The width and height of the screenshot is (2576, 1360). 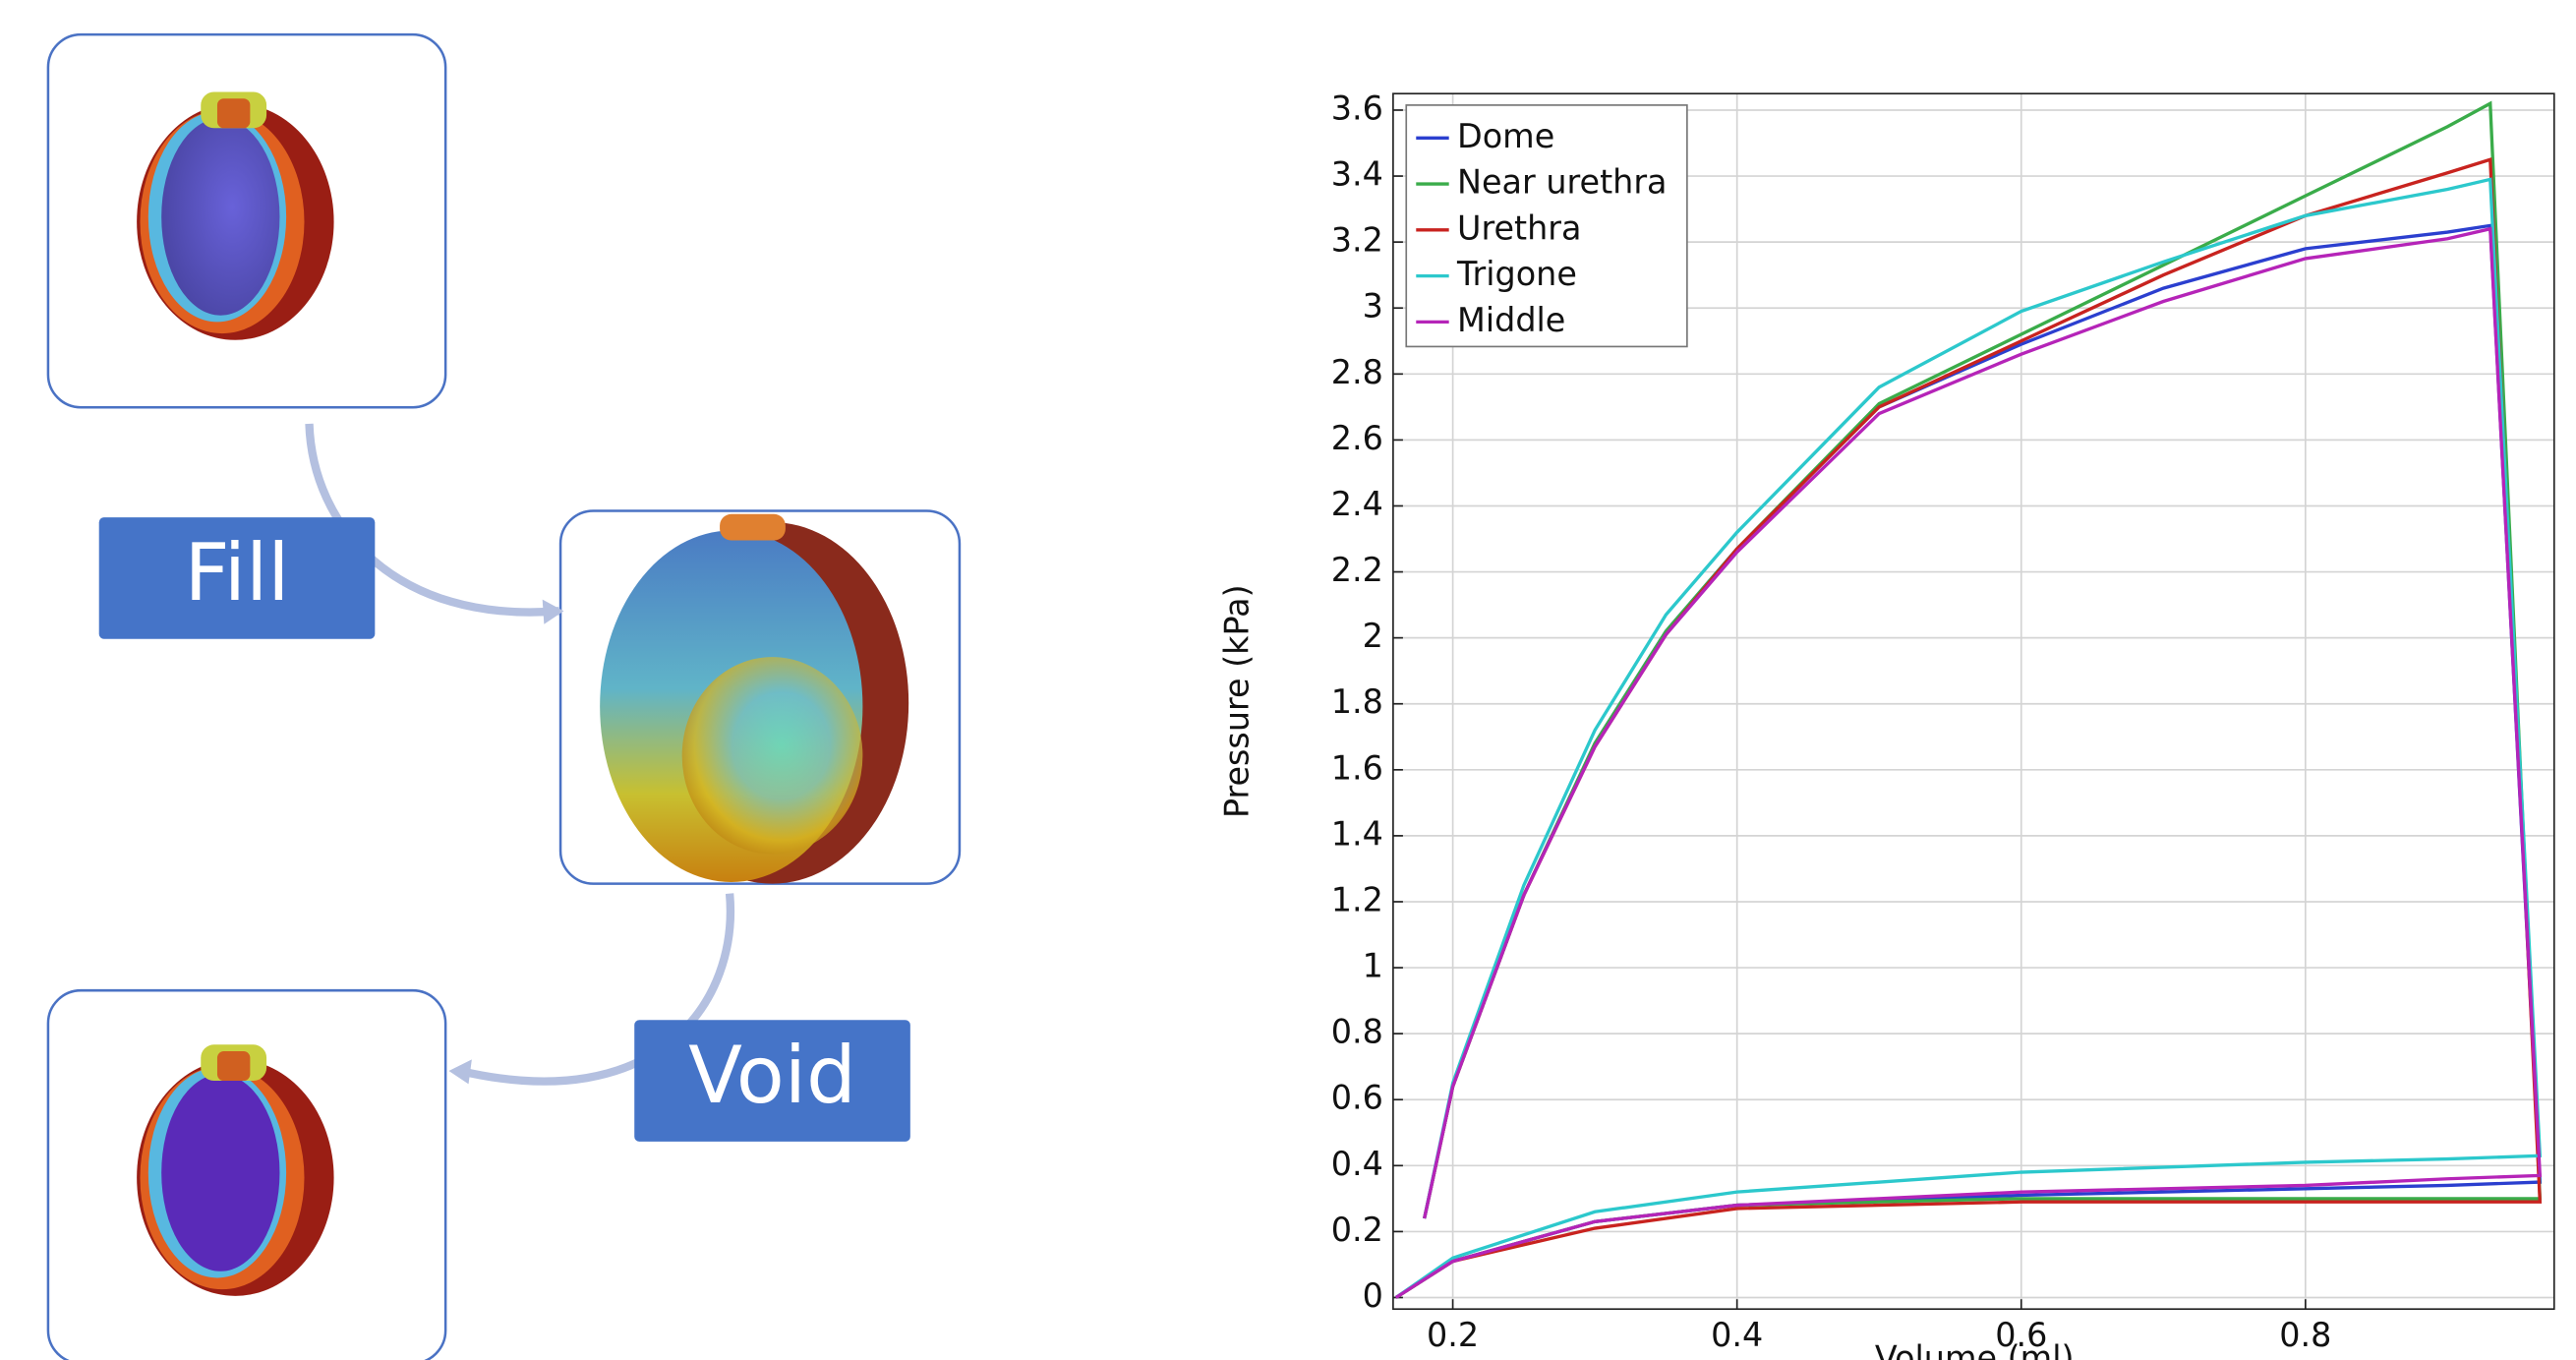 I want to click on legend-label: Trigone, so click(x=1516, y=274).